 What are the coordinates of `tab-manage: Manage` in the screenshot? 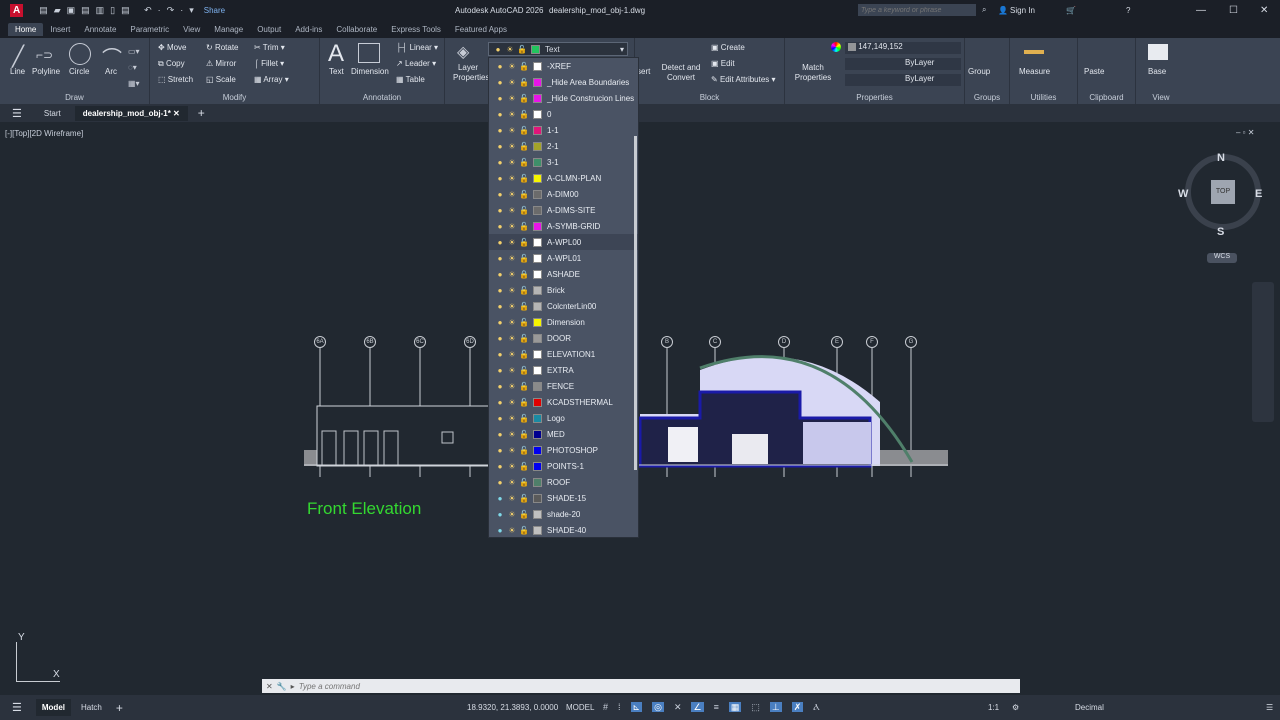 It's located at (229, 29).